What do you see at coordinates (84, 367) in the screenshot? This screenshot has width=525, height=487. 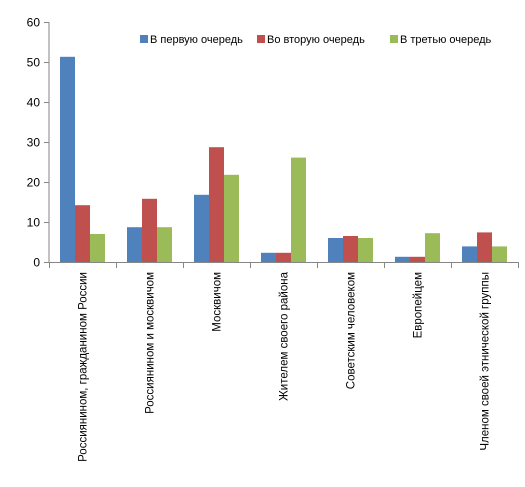 I see `x-category-label: Россиянином, гражданином России` at bounding box center [84, 367].